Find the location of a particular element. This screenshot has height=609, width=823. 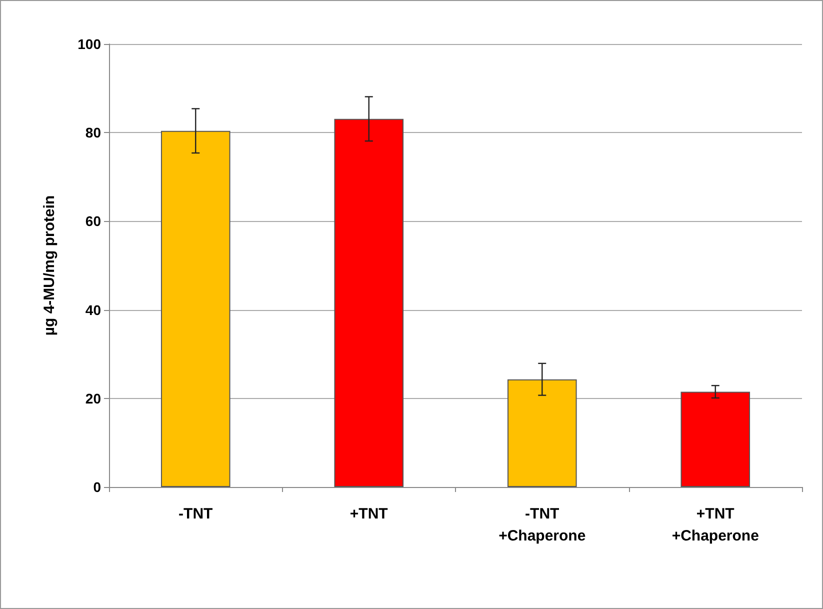

y-tick-label: 40 is located at coordinates (93, 310).